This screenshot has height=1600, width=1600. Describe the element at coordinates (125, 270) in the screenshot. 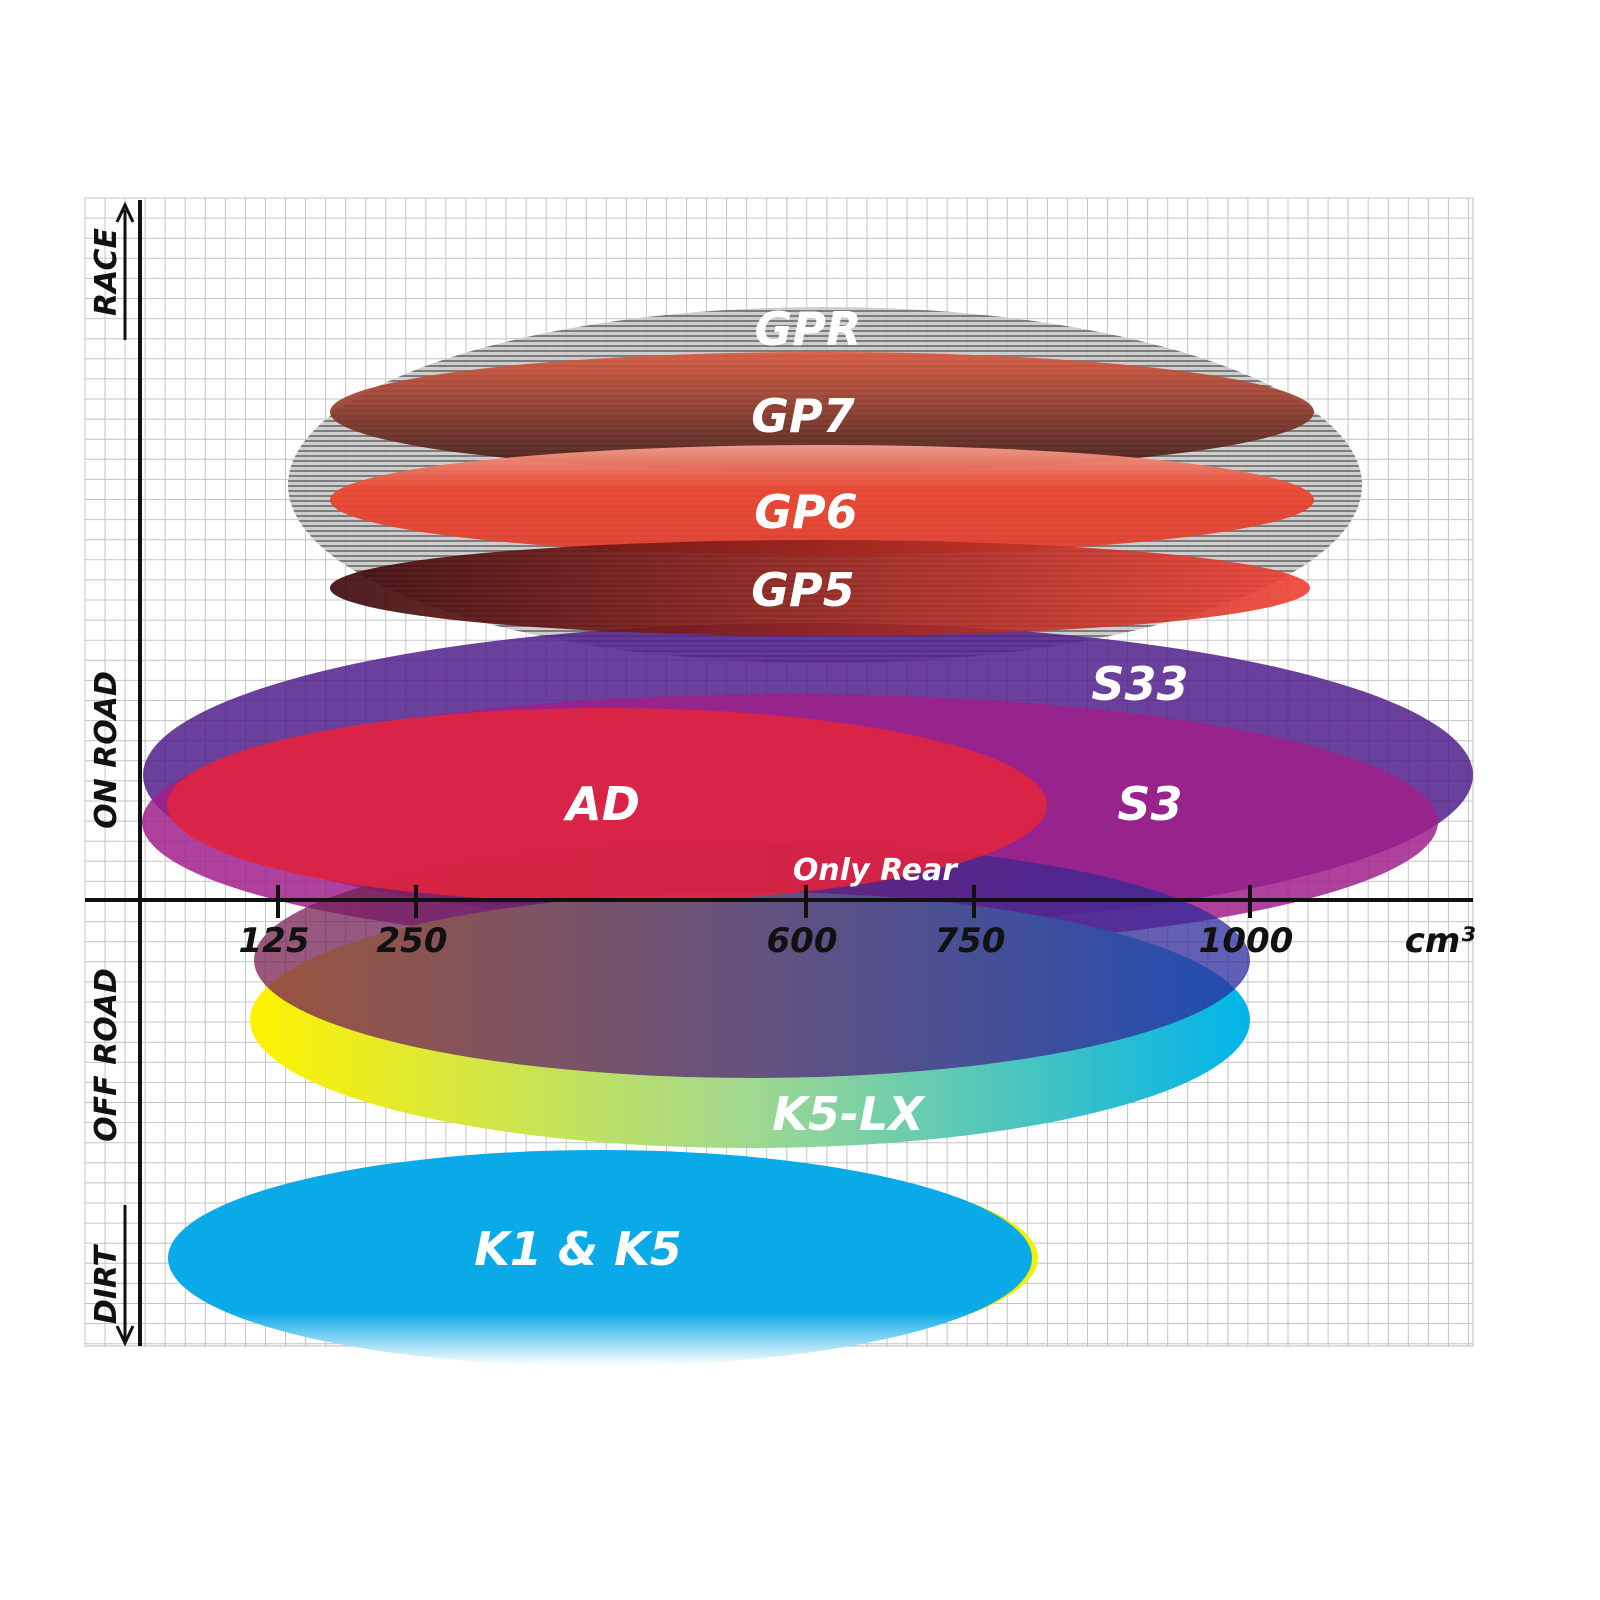

I see `arrow-up-icon` at that location.